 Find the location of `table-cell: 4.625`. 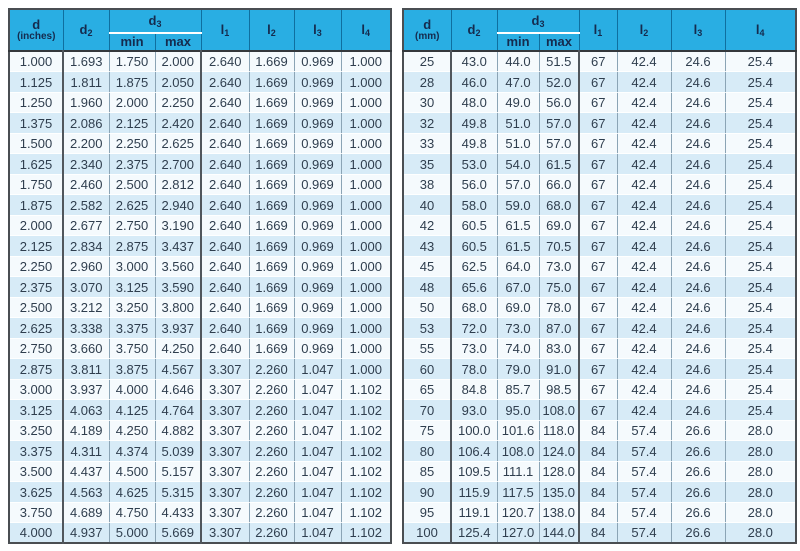

table-cell: 4.625 is located at coordinates (132, 492).